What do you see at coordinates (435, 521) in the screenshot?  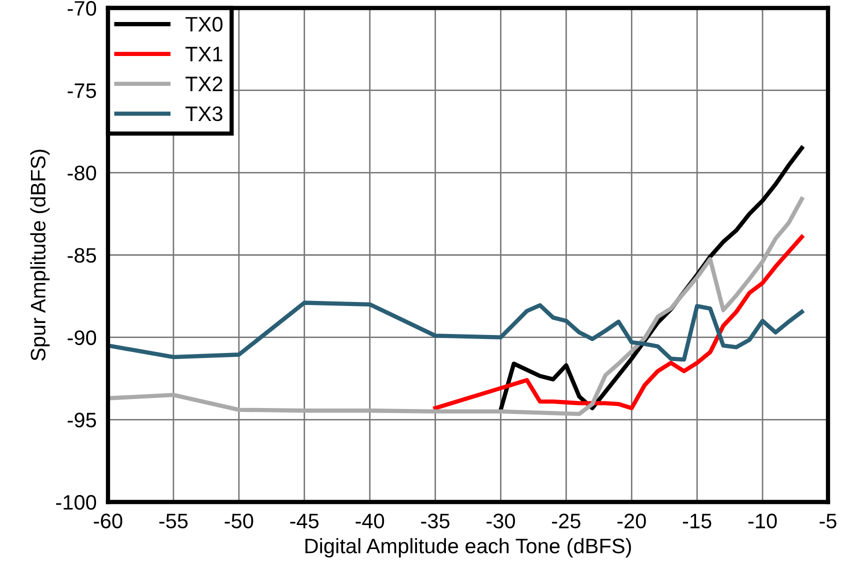 I see `x-tick-label: -35` at bounding box center [435, 521].